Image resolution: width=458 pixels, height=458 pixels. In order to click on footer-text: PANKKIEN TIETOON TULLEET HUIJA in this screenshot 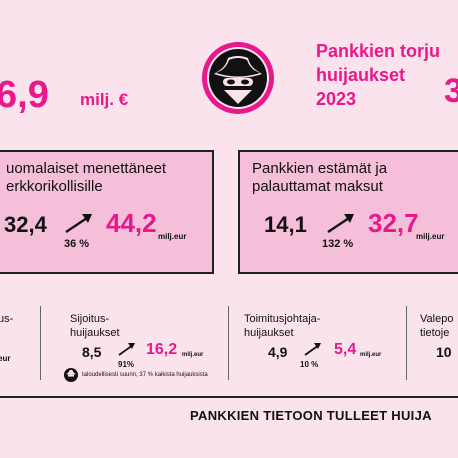, I will do `click(311, 415)`.